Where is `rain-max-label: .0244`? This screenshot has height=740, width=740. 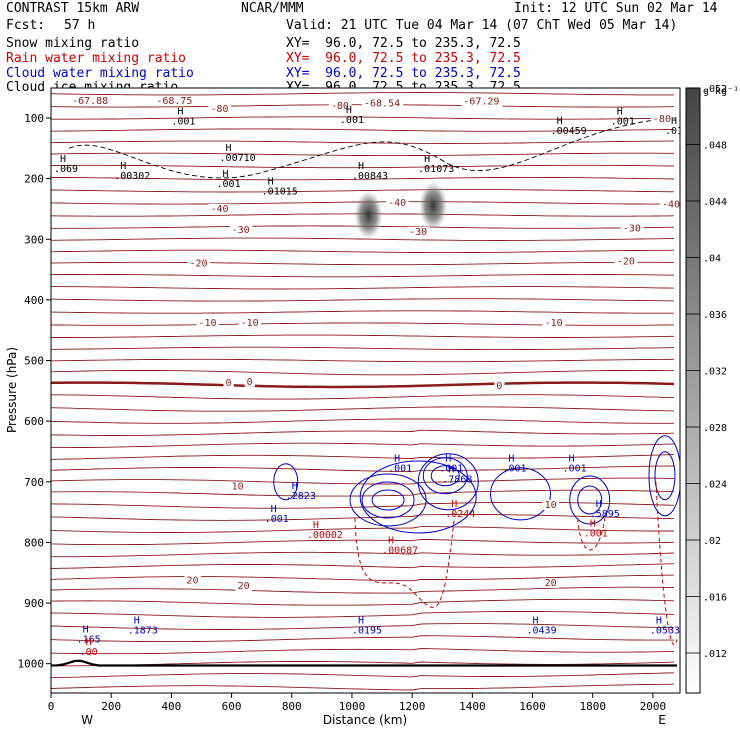
rain-max-label: .0244 is located at coordinates (460, 514).